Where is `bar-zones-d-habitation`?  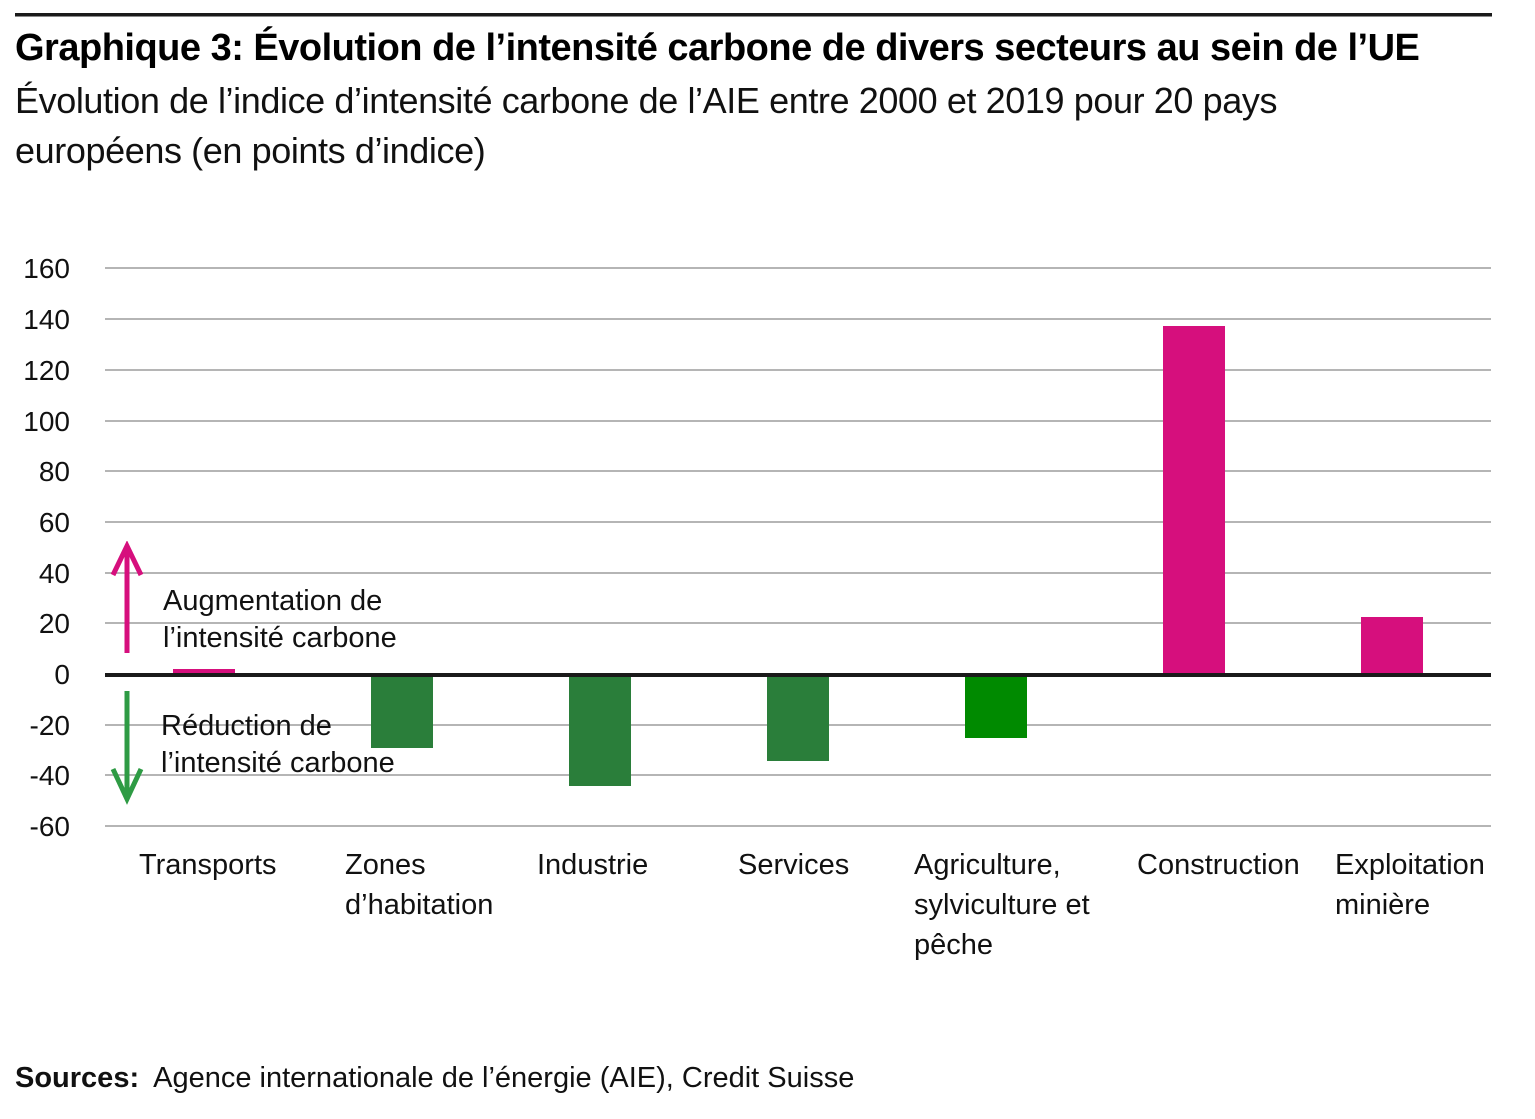 bar-zones-d-habitation is located at coordinates (402, 711).